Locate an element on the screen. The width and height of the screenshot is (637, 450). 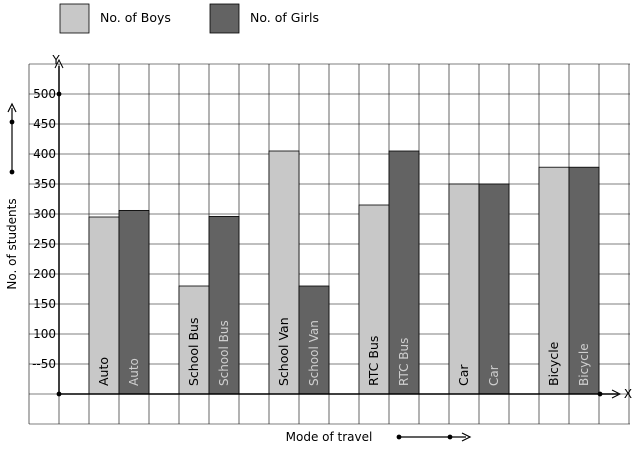
bar-rtc-bus-girls is located at coordinates (404, 272).